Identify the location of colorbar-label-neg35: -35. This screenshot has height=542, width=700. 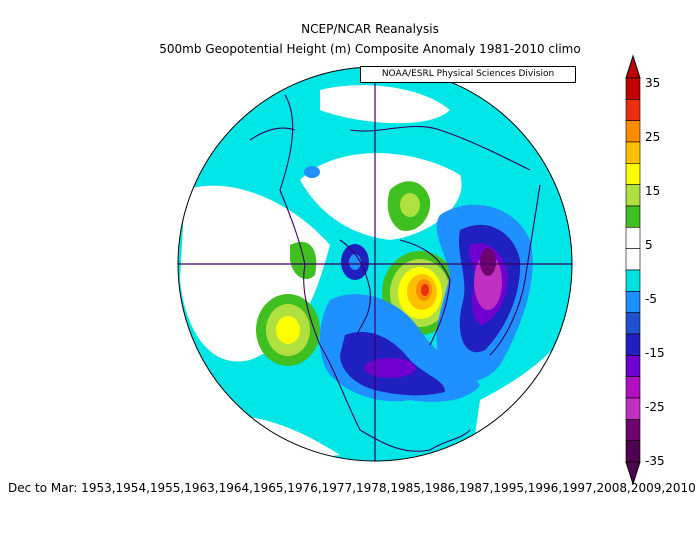
(655, 461).